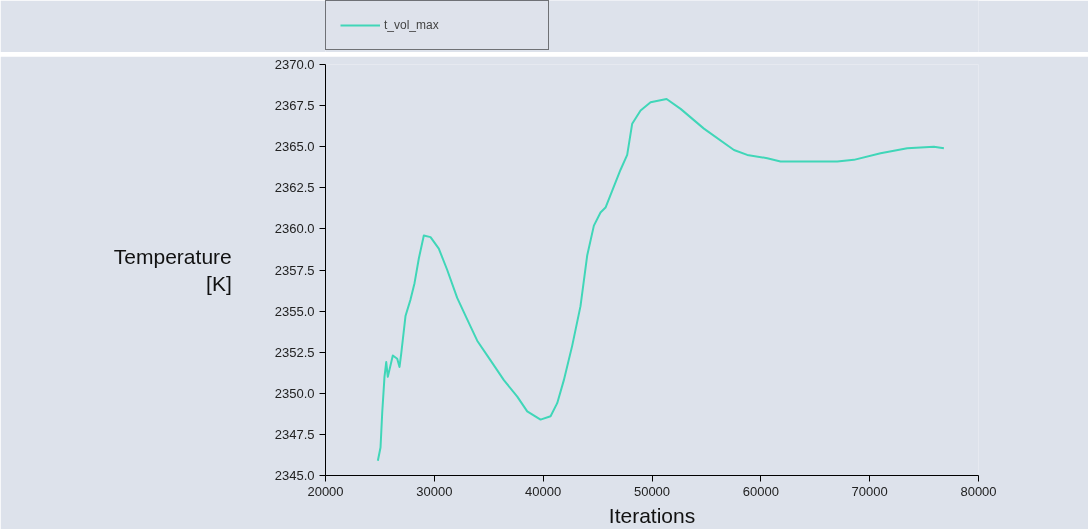  Describe the element at coordinates (294, 229) in the screenshot. I see `y-tick-label: 2360.0` at that location.